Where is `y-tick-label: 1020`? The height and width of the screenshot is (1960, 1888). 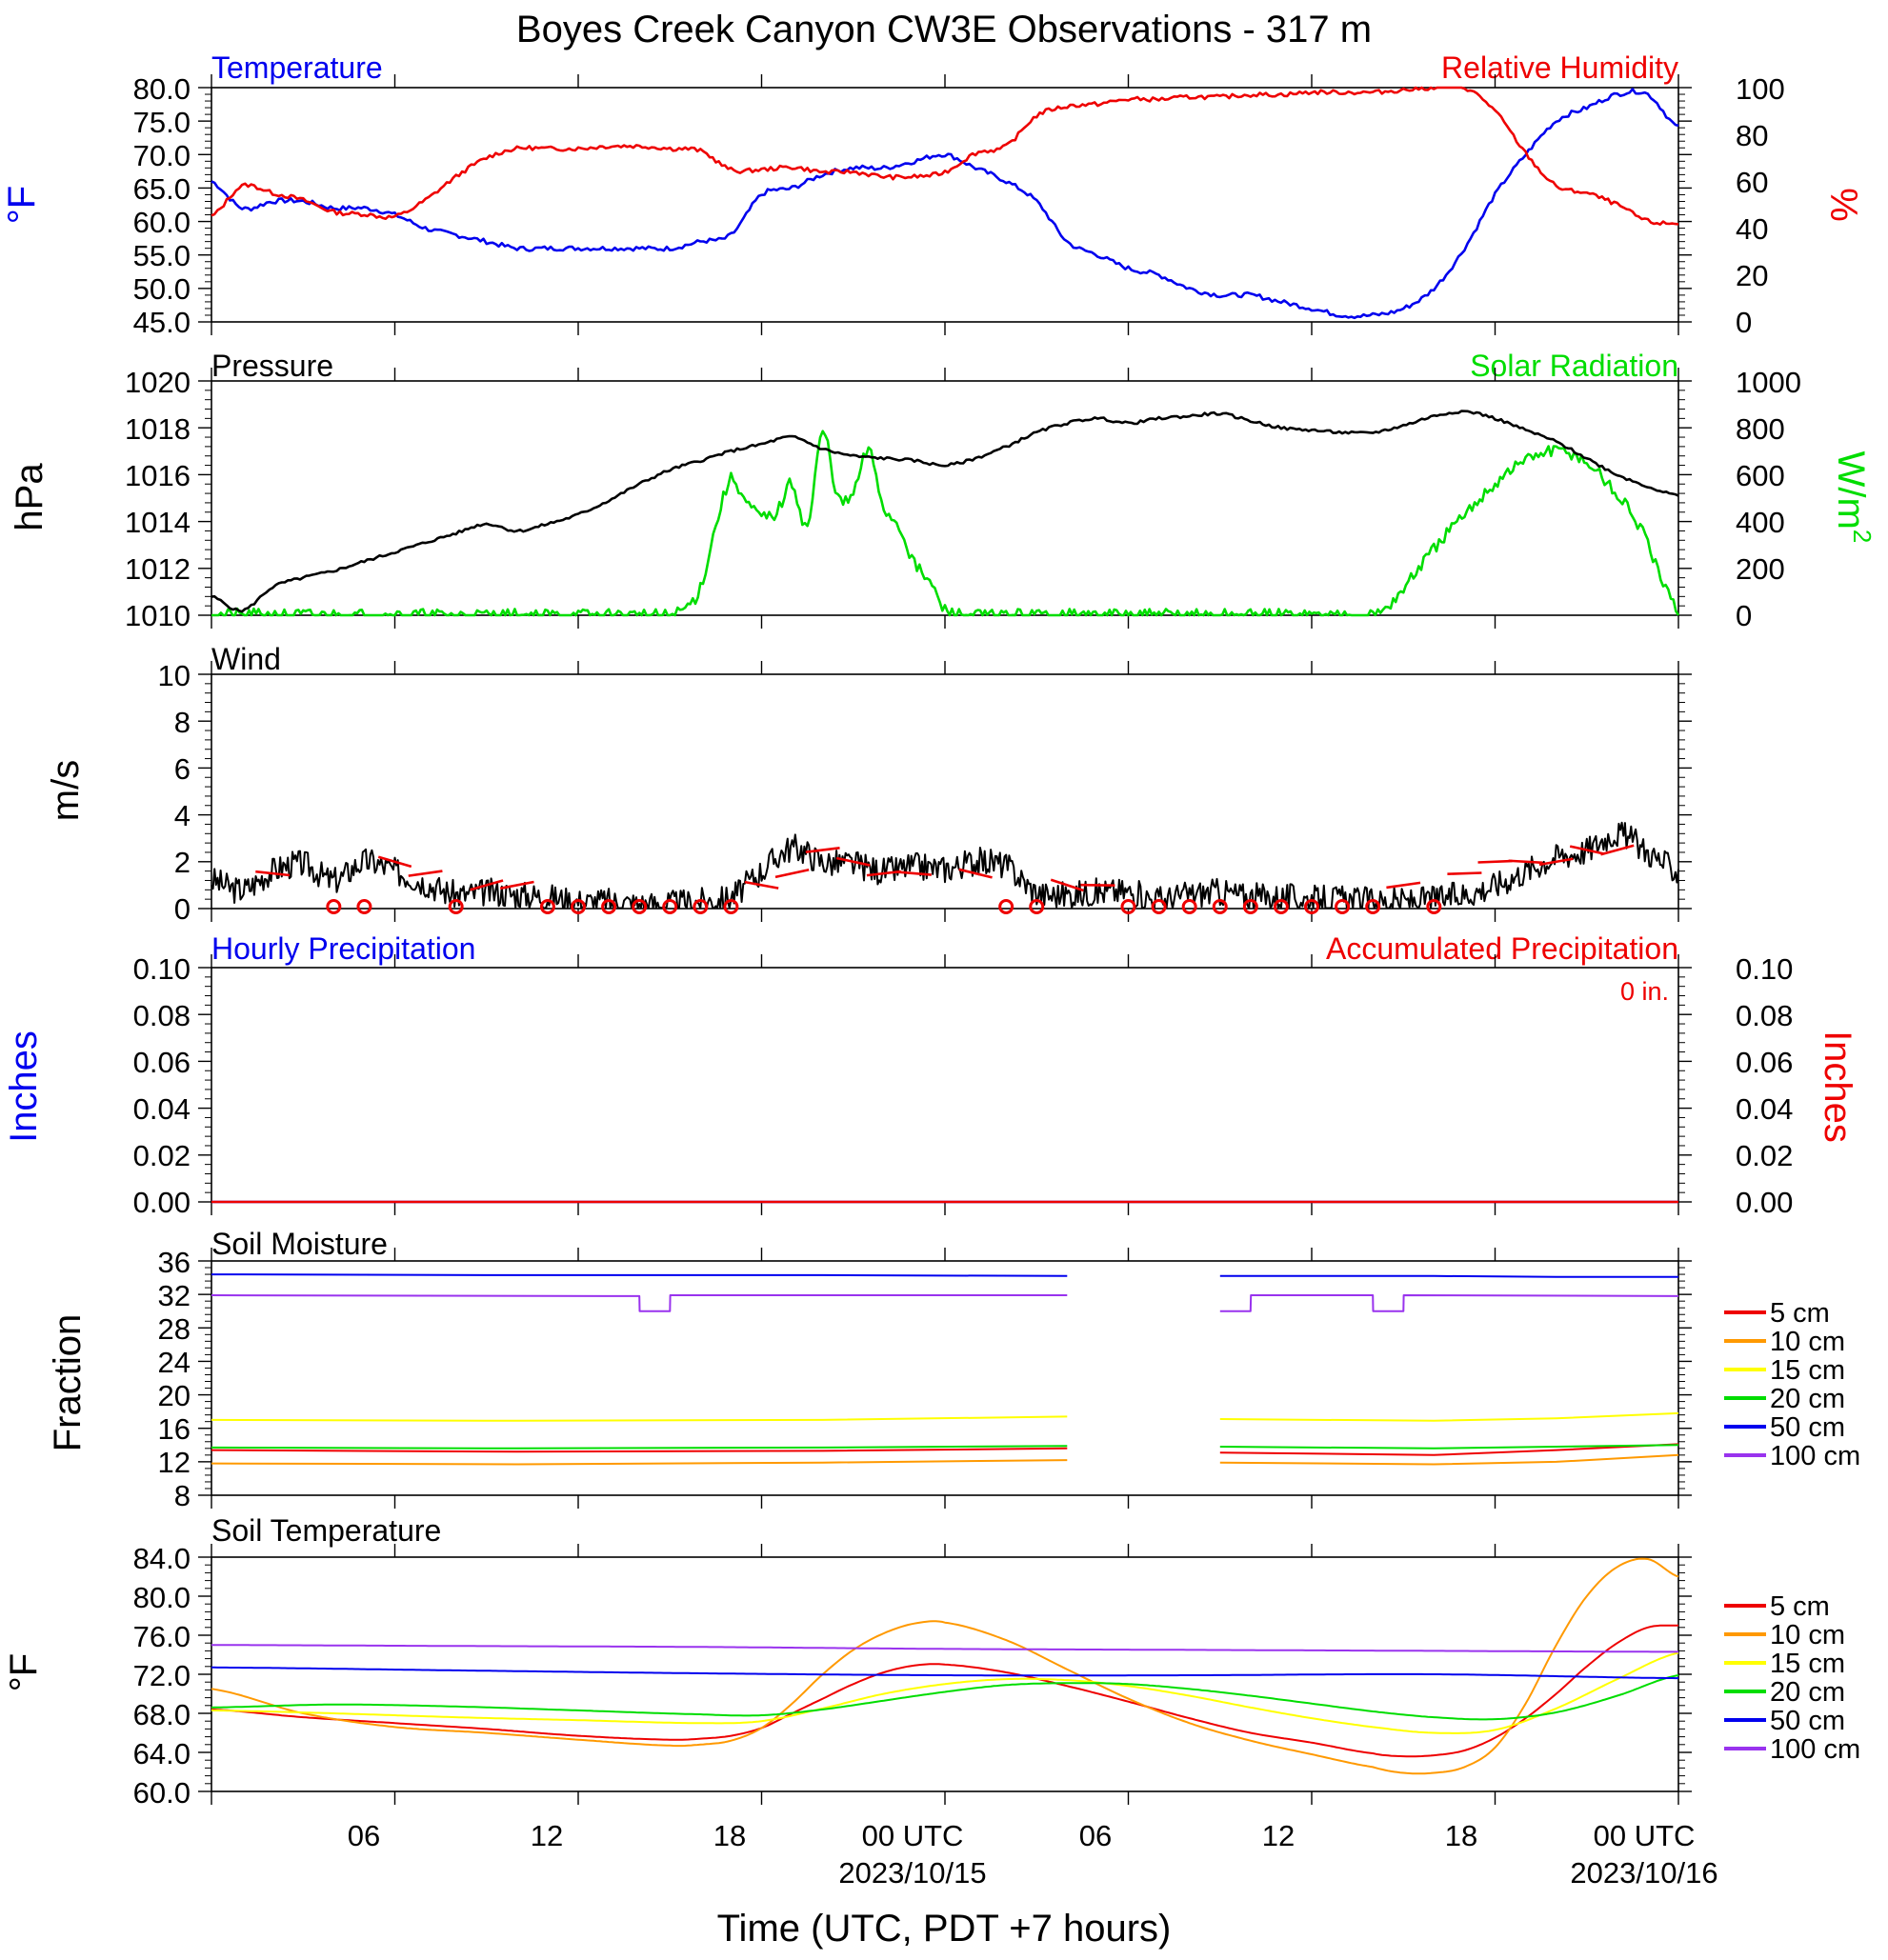 y-tick-label: 1020 is located at coordinates (158, 382).